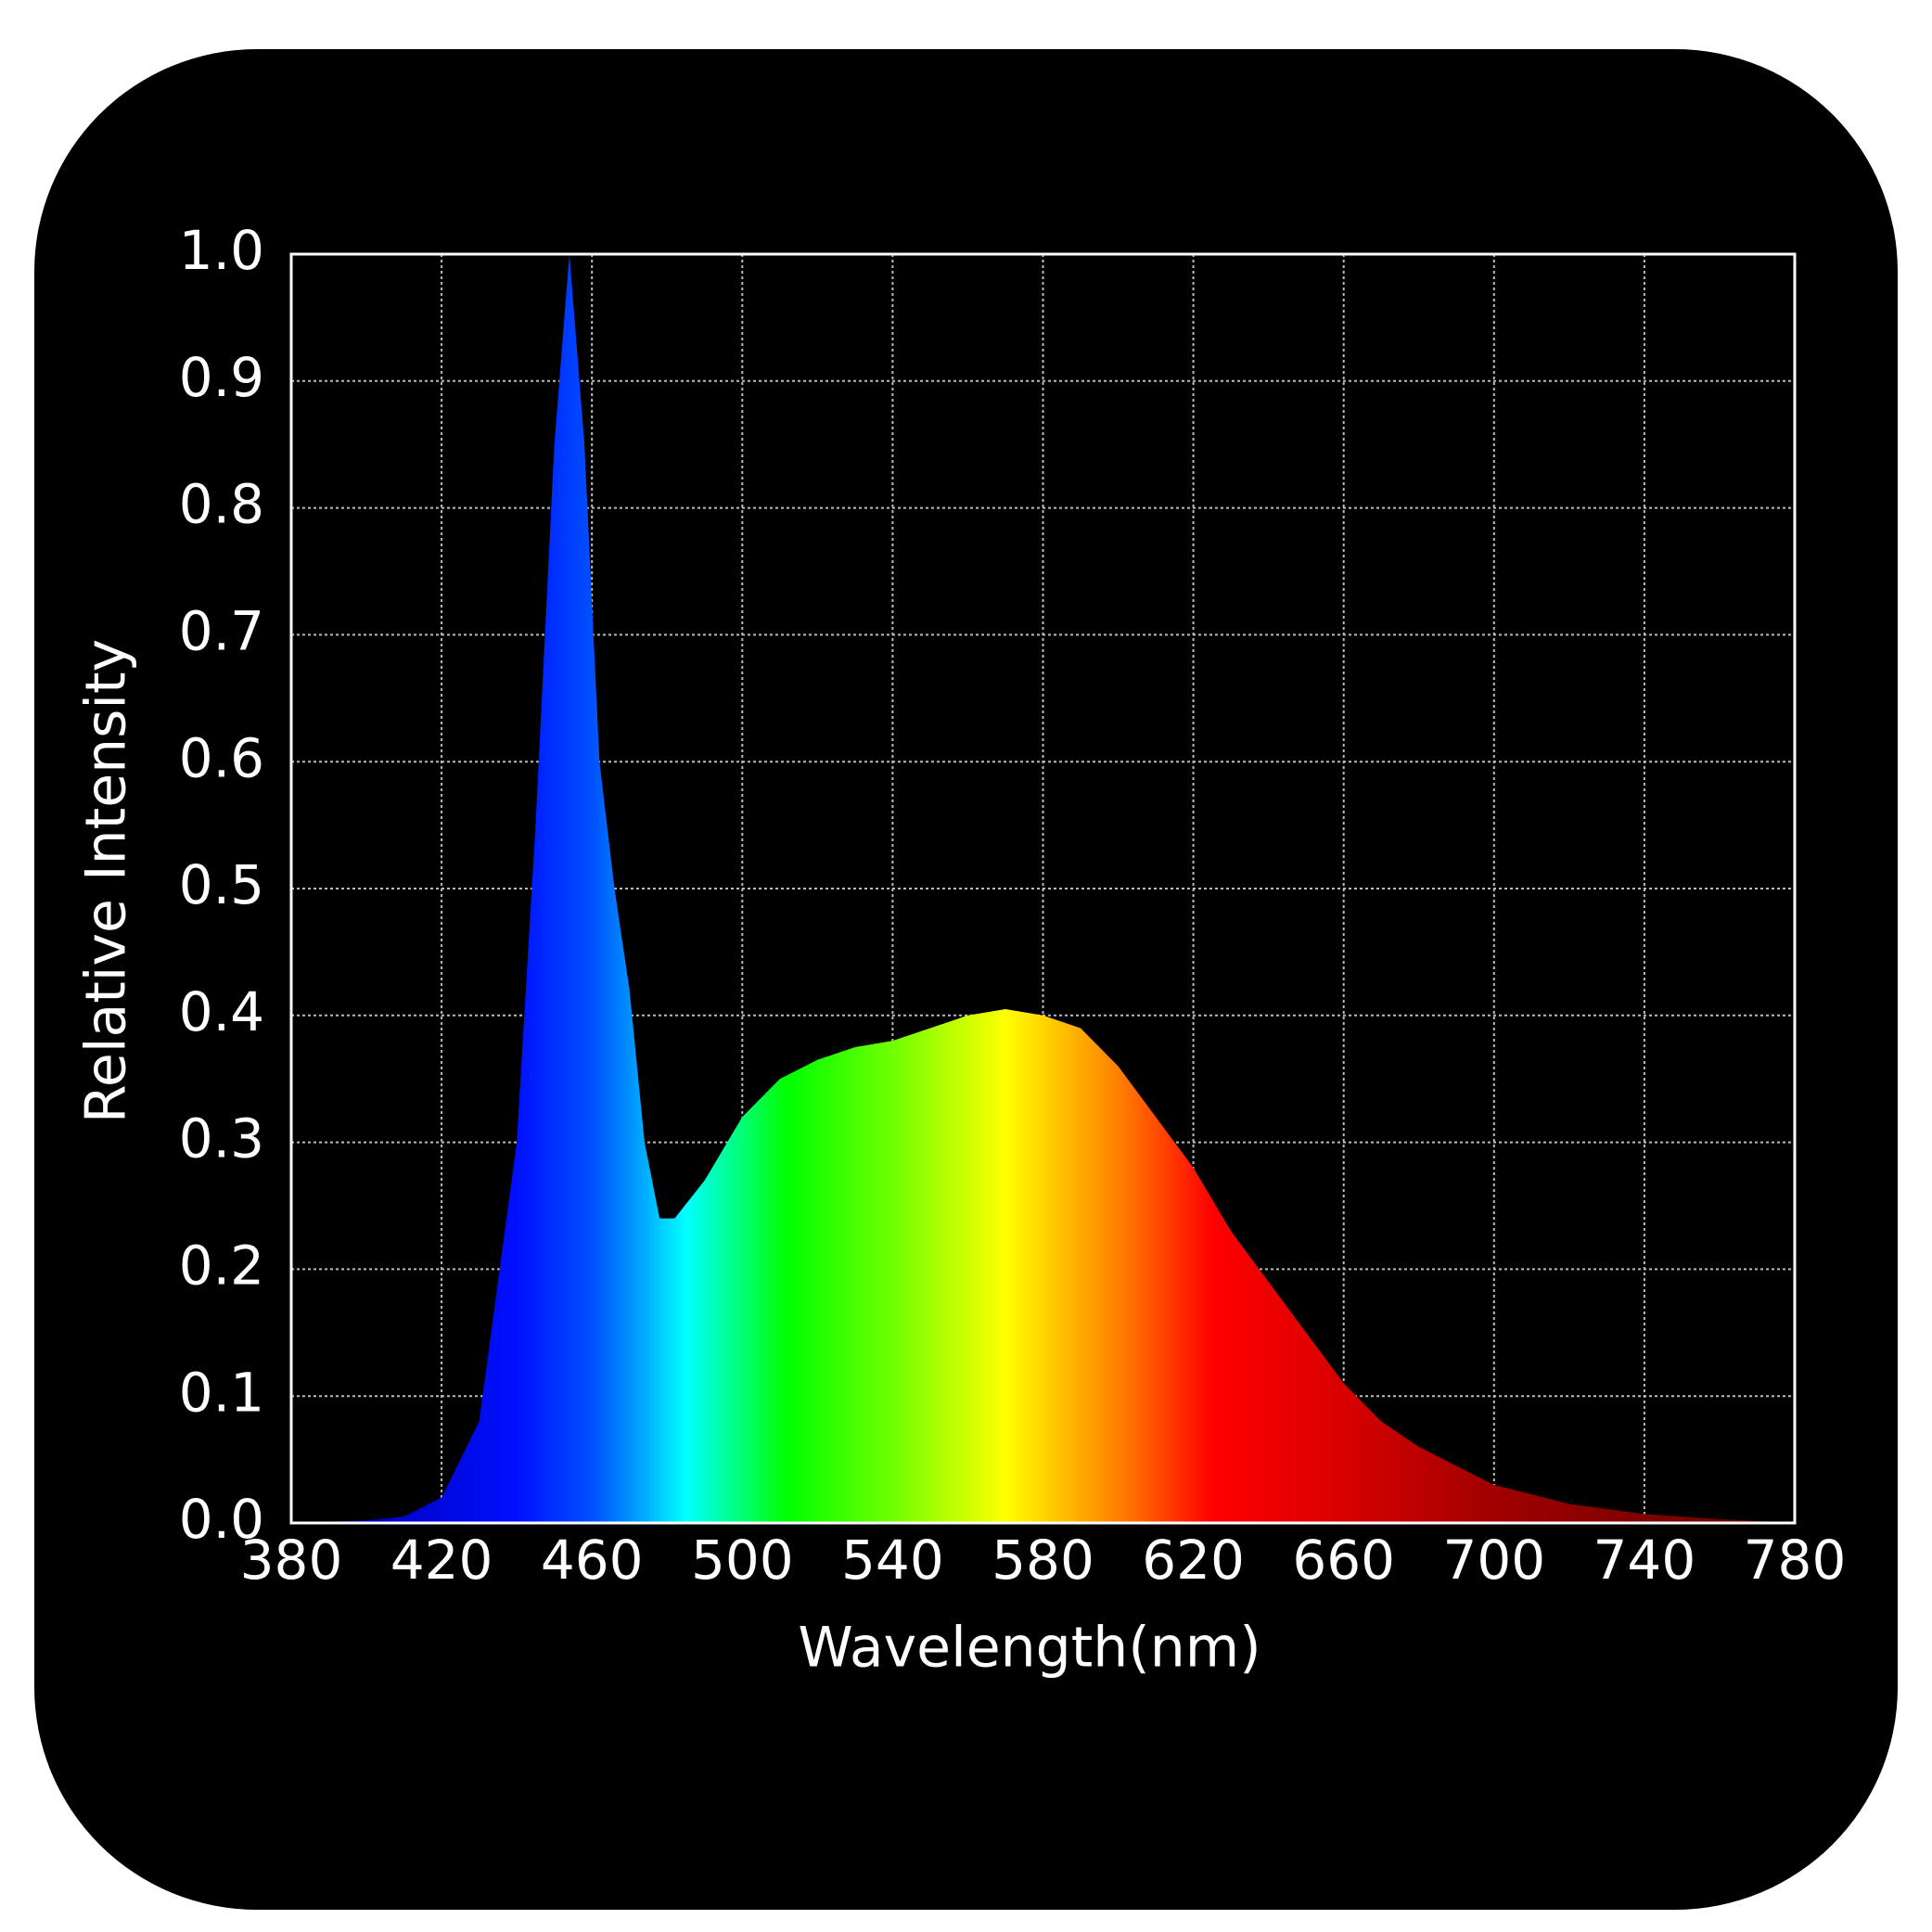 Image resolution: width=1932 pixels, height=1932 pixels. What do you see at coordinates (1029, 1648) in the screenshot?
I see `x-axis-title: Wavelength(nm)` at bounding box center [1029, 1648].